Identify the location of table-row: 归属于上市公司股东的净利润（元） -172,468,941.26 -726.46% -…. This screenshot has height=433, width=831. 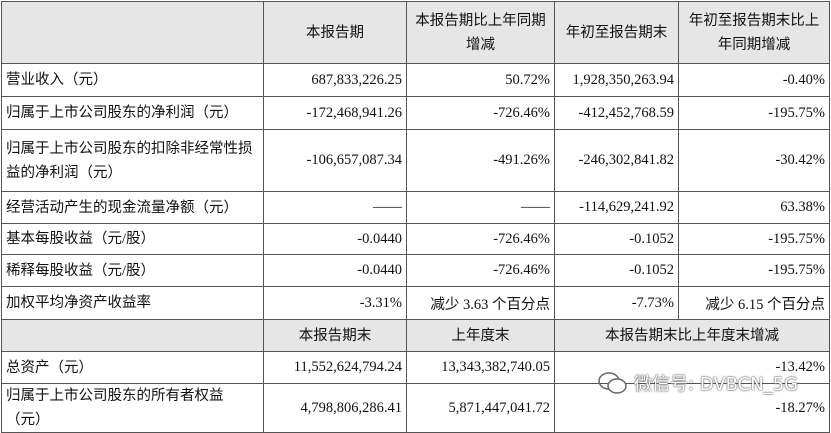
(415, 113).